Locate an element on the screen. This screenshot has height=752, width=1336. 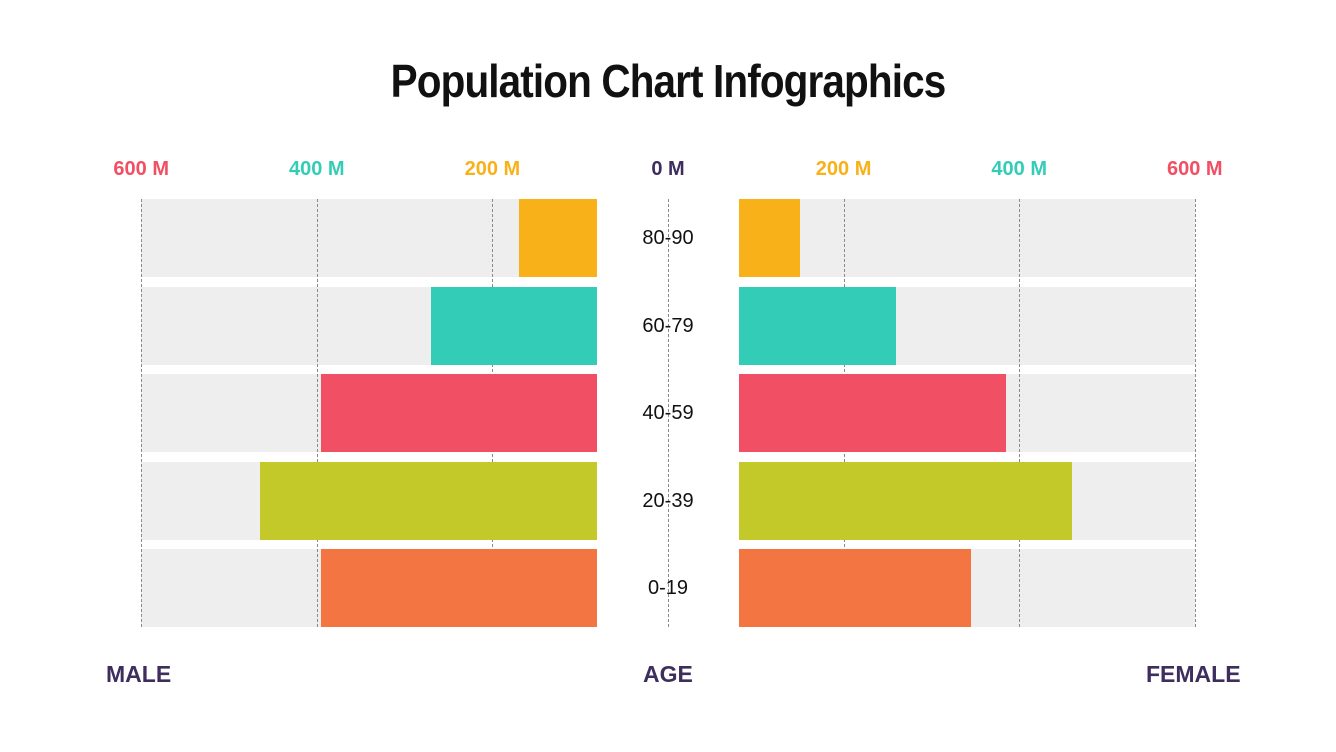
age-group-label: 40-59 is located at coordinates (668, 413).